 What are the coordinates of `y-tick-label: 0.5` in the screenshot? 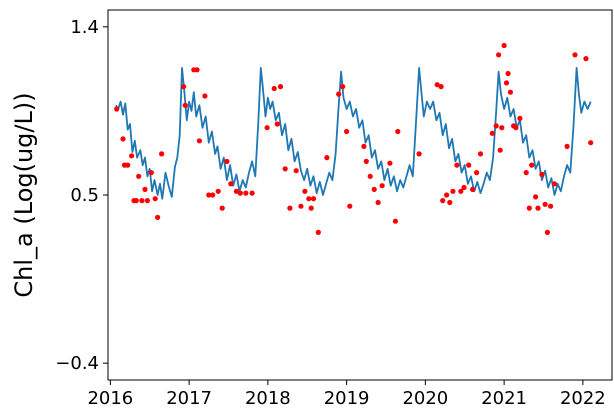 It's located at (84, 195).